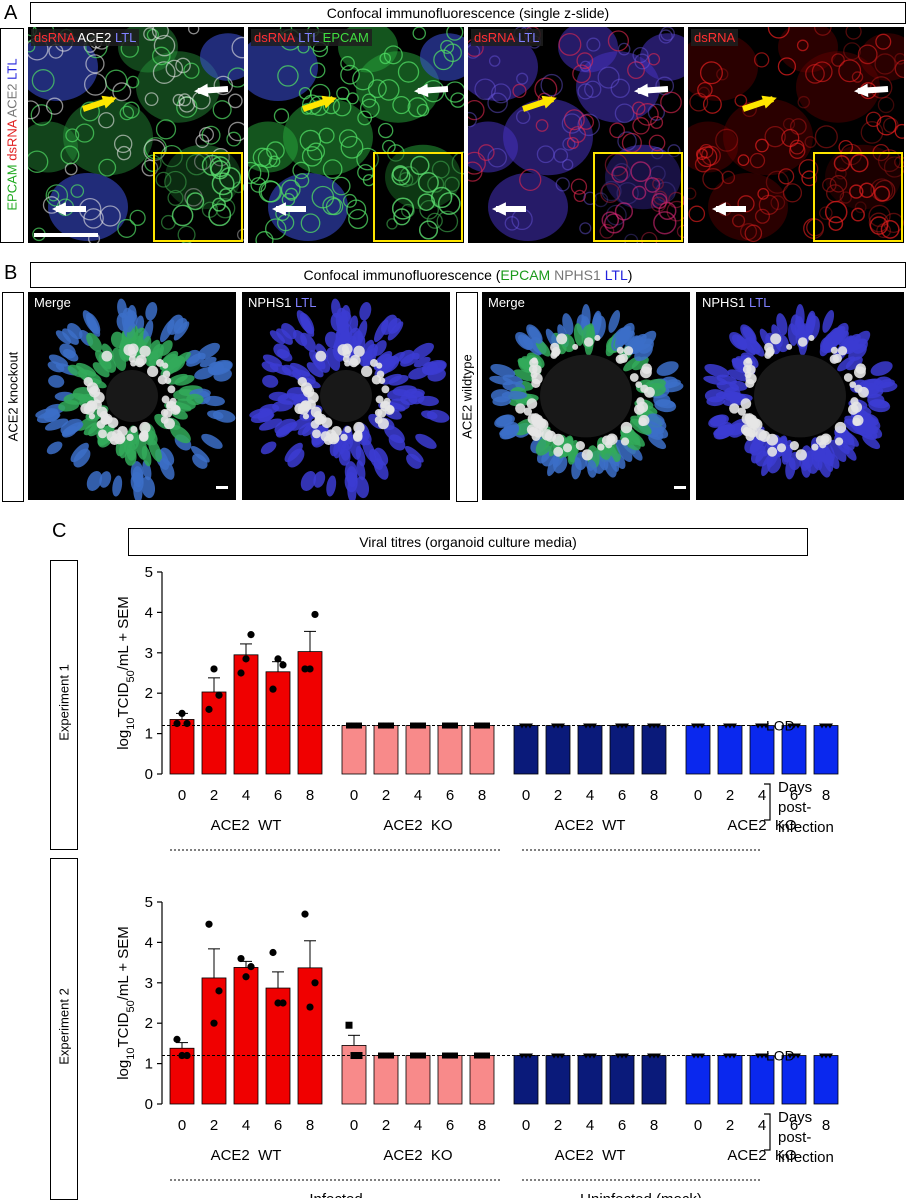 The height and width of the screenshot is (1200, 906). Describe the element at coordinates (85, 37) in the screenshot. I see `micrograph-a1-label: dsRNA ACE2 LTL` at that location.